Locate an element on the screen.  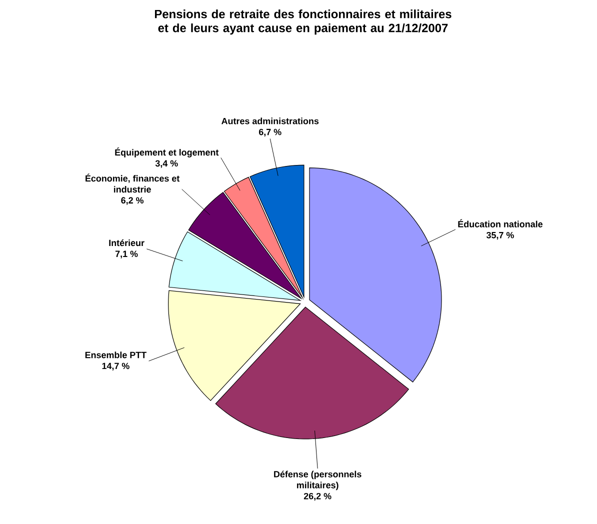
slice-label: Économie, finances et industrie is located at coordinates (133, 183).